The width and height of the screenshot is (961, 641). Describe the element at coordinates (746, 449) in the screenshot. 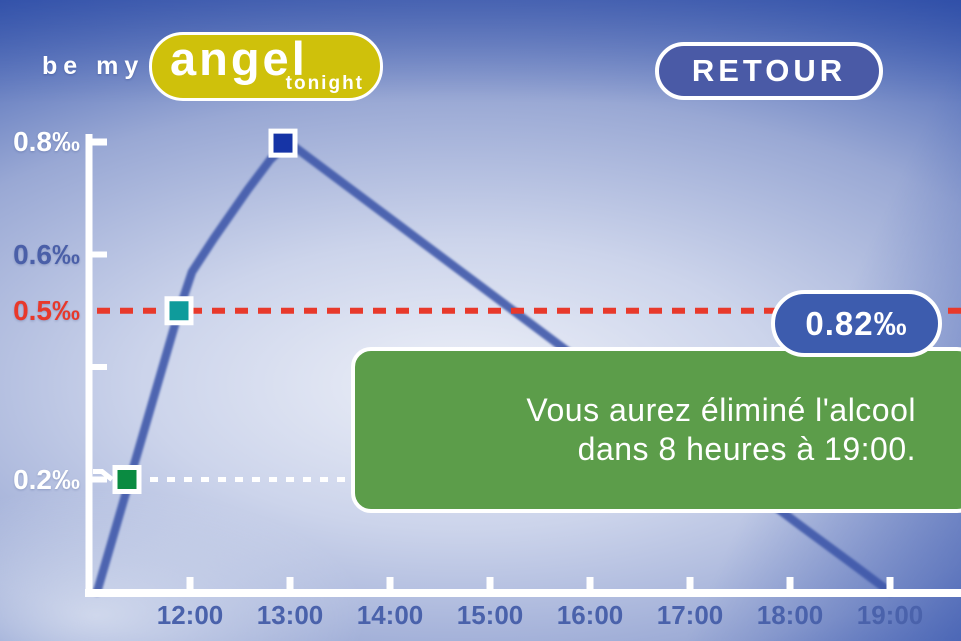

I see `message-line-2: dans 8 heures à 19:00.` at that location.